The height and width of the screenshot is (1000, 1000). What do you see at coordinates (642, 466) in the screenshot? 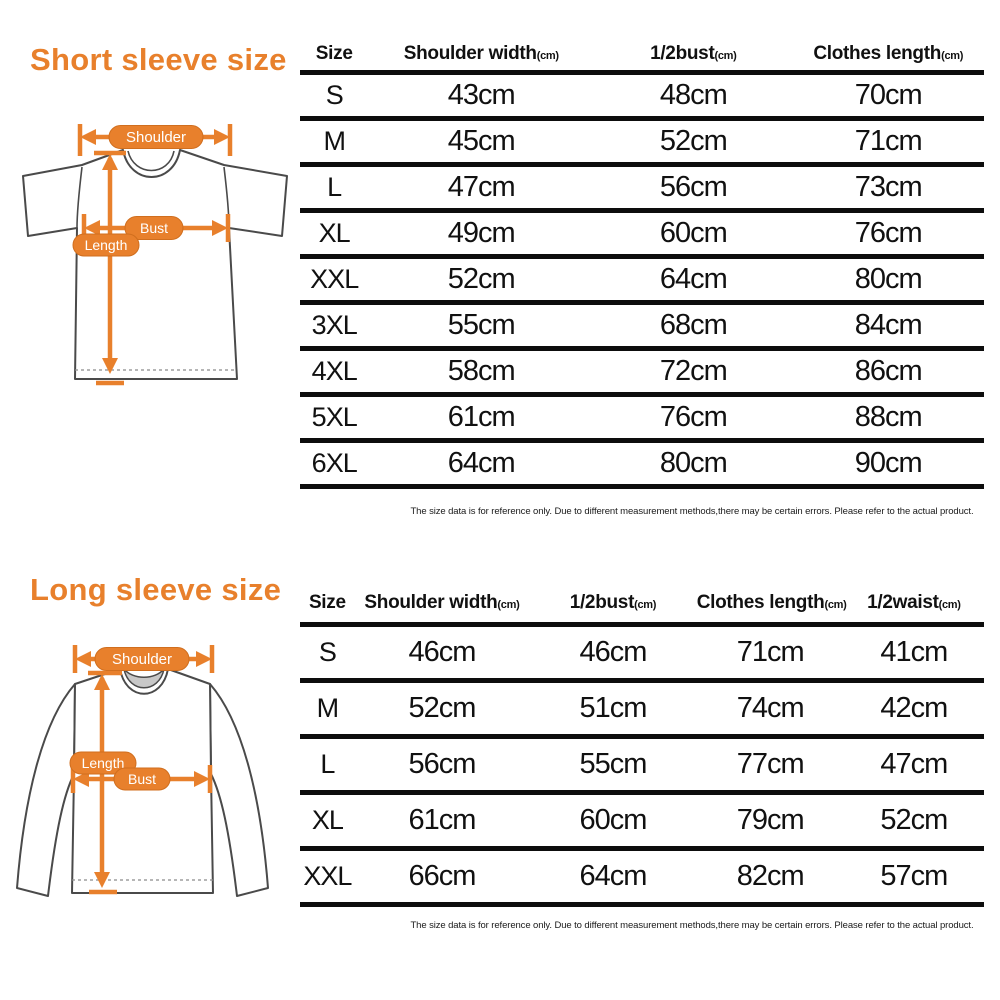
I see `table-row: 6XL 64cm 80cm 90cm` at bounding box center [642, 466].